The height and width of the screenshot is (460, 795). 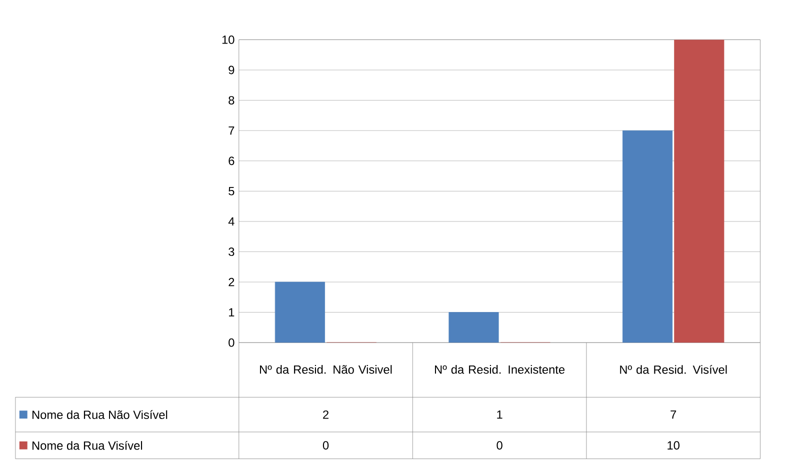 I want to click on y-tick-label: 6, so click(x=231, y=161).